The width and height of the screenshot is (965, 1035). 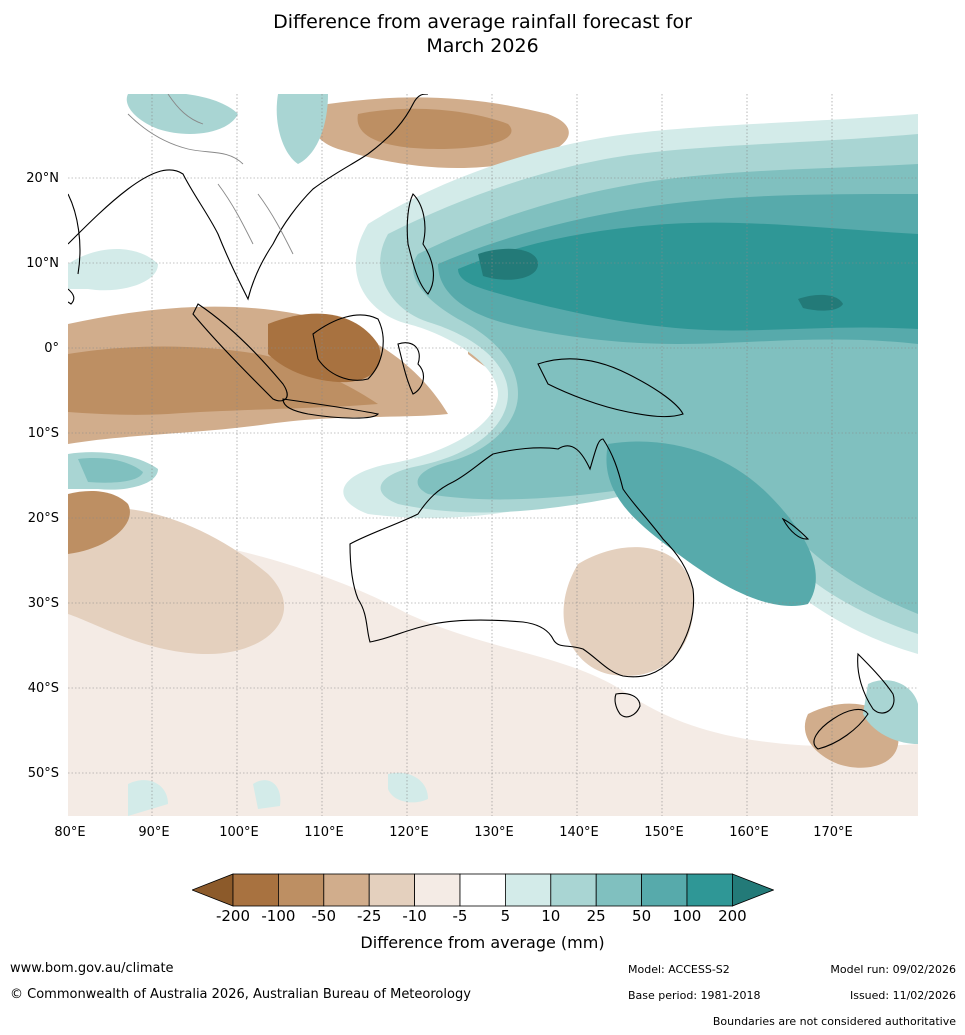 I want to click on legend-tick-label: -10, so click(x=414, y=916).